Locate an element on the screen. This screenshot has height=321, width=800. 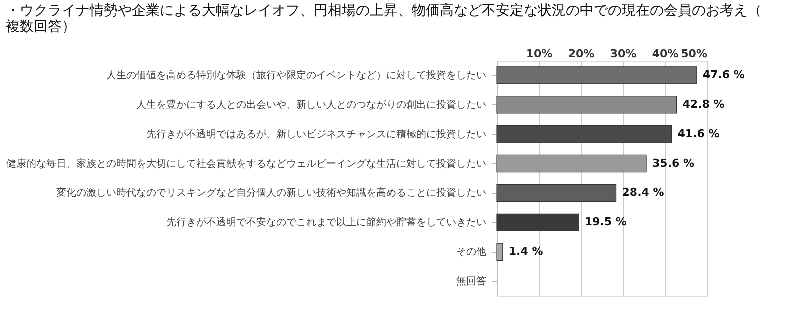
x-tick-label: 30% is located at coordinates (623, 54).